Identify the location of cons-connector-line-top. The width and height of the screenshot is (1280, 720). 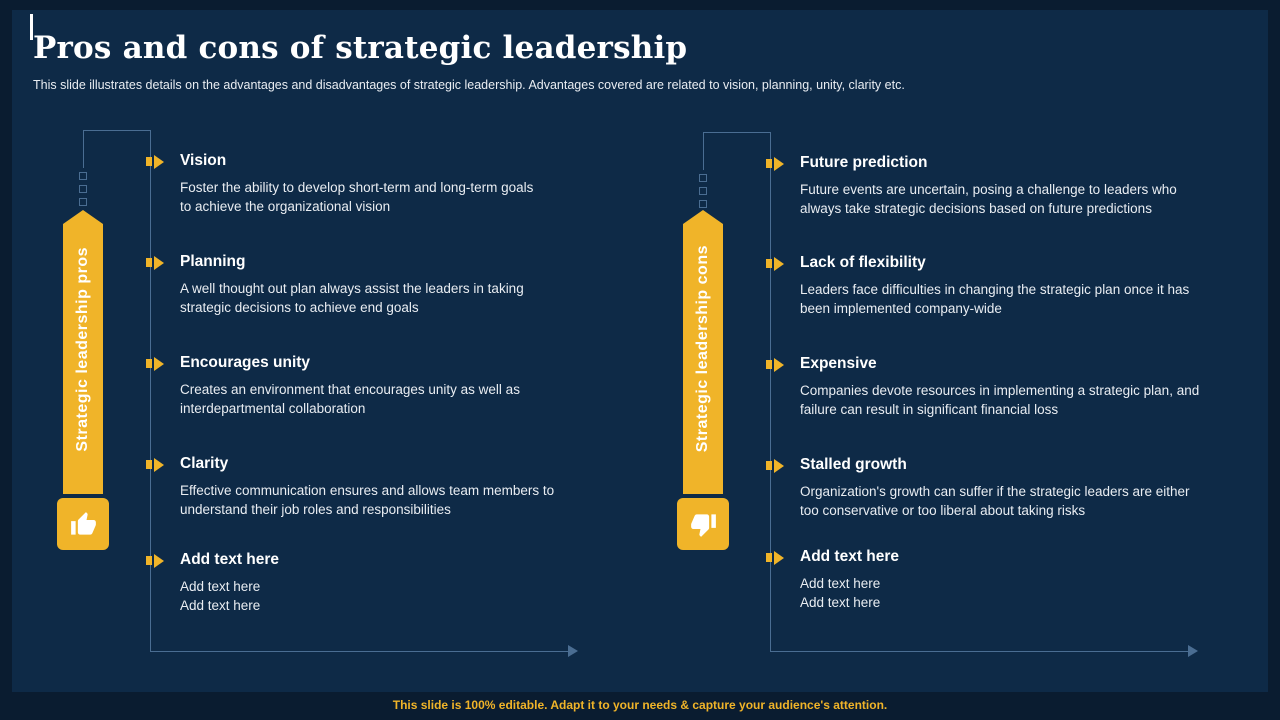
(737, 132).